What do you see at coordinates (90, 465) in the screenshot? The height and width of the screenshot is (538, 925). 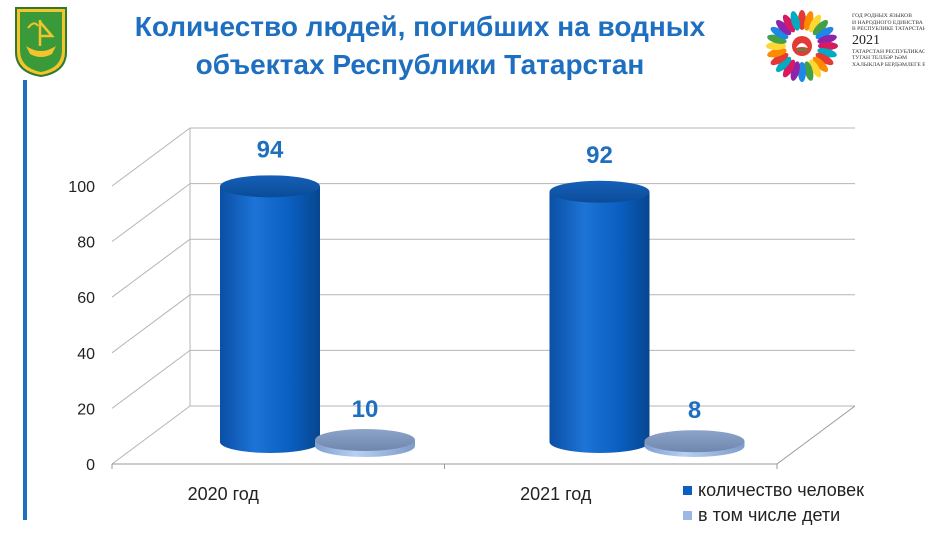 I see `y-tick-label: 0` at bounding box center [90, 465].